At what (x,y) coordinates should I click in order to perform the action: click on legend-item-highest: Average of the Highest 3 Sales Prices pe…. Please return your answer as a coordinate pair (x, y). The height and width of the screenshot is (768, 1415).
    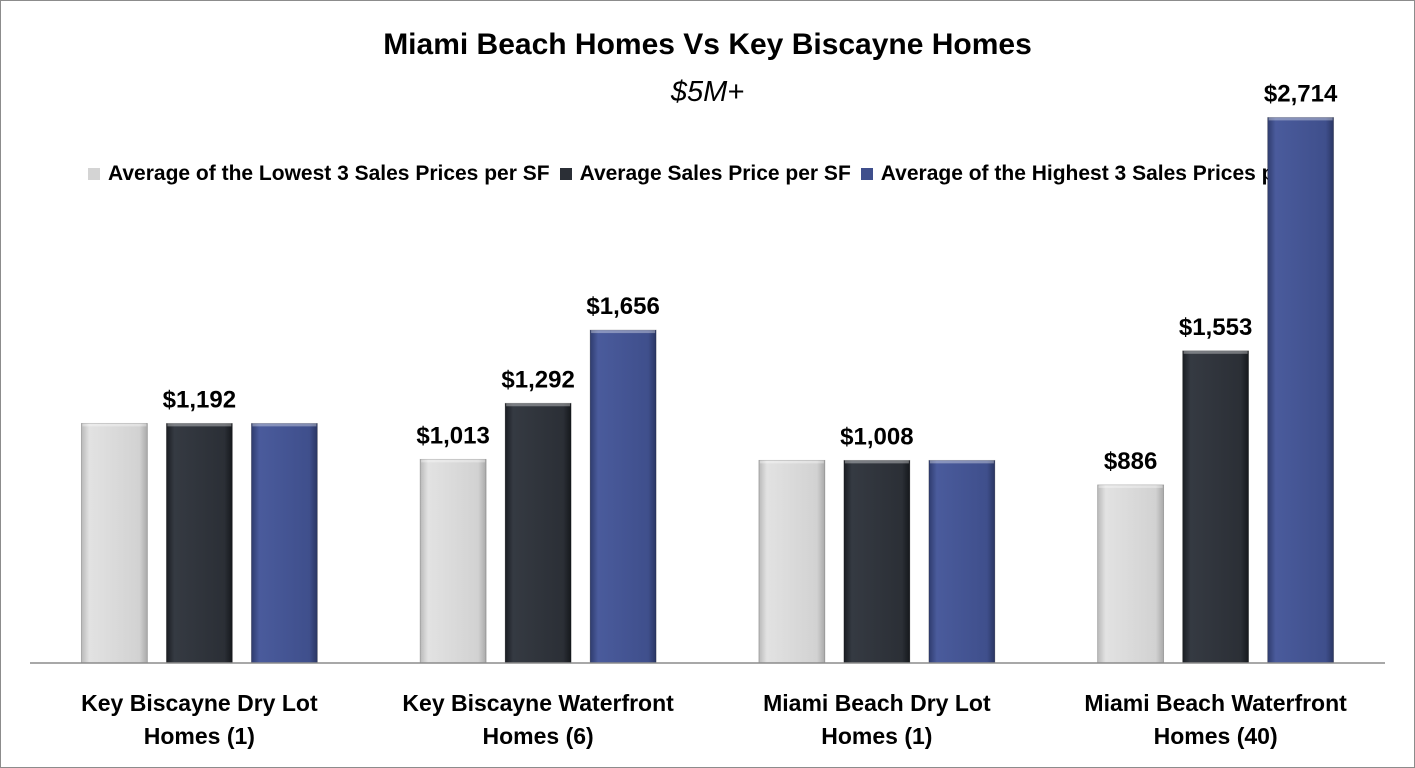
    Looking at the image, I should click on (1094, 174).